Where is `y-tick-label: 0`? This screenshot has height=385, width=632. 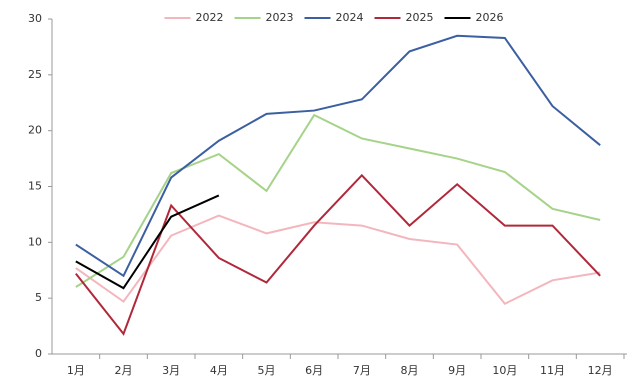
y-tick-label: 0 is located at coordinates (38, 353).